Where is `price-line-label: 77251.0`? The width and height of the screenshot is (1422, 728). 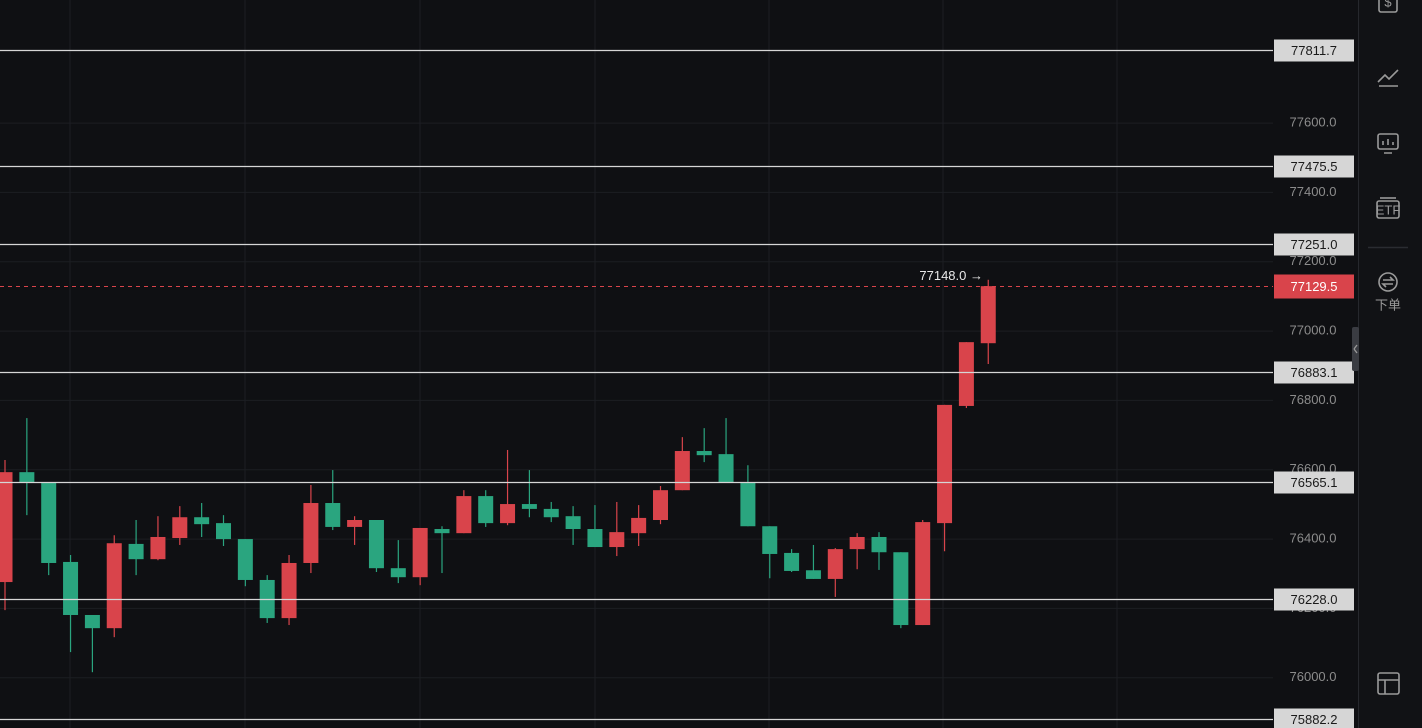 price-line-label: 77251.0 is located at coordinates (1314, 244).